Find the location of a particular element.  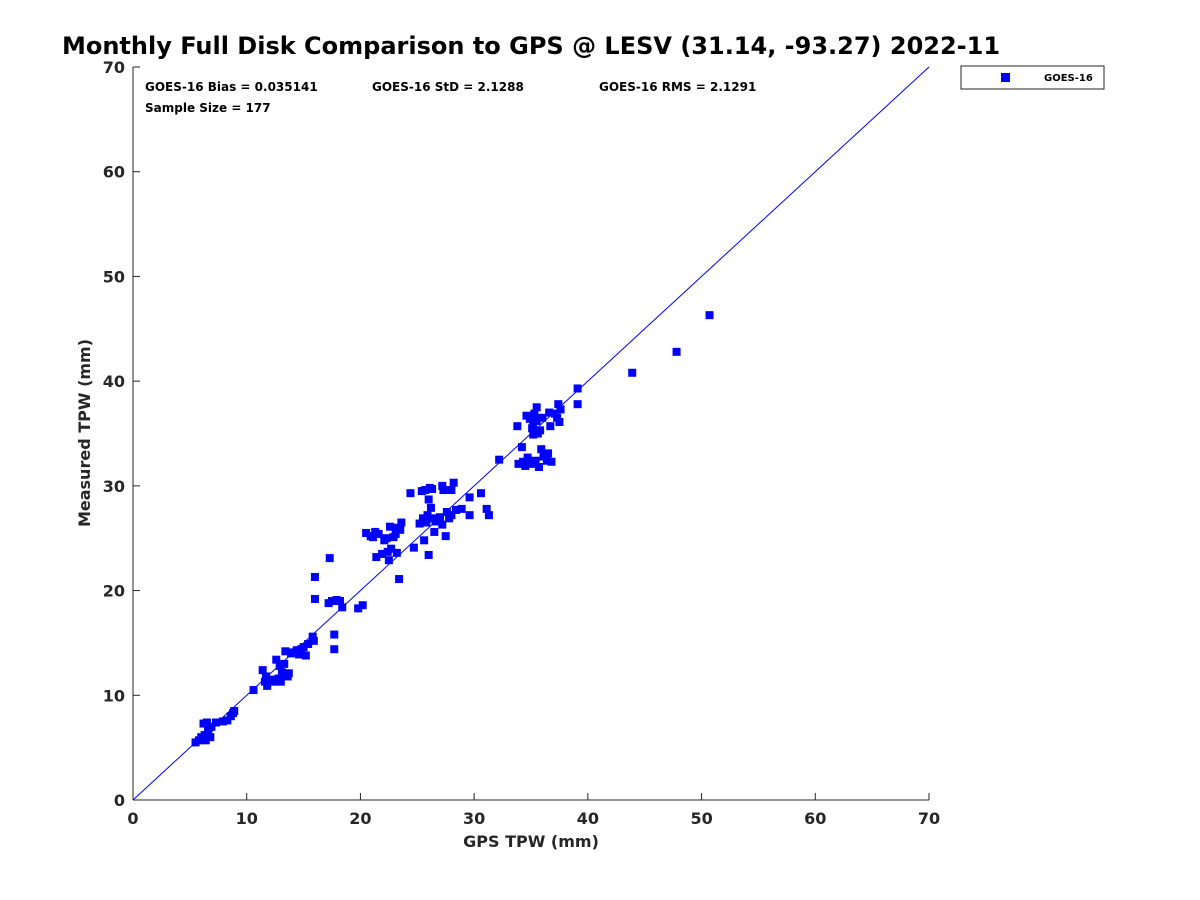

x-tick-label-6: 60 is located at coordinates (815, 818).